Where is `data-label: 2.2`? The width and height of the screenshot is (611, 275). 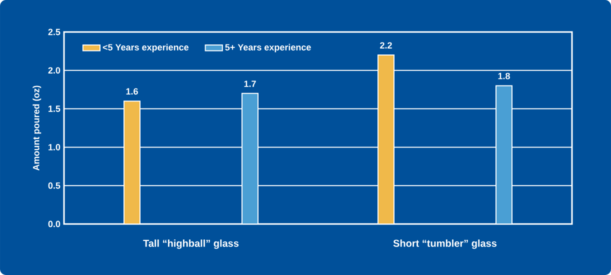
data-label: 2.2 is located at coordinates (386, 45).